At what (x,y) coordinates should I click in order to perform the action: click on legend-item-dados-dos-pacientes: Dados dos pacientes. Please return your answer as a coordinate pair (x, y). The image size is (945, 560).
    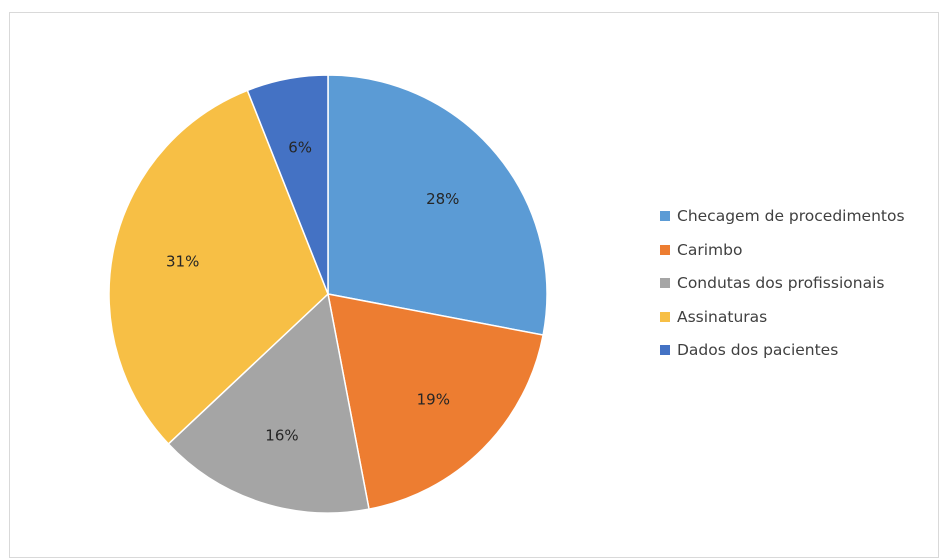
    Looking at the image, I should click on (802, 350).